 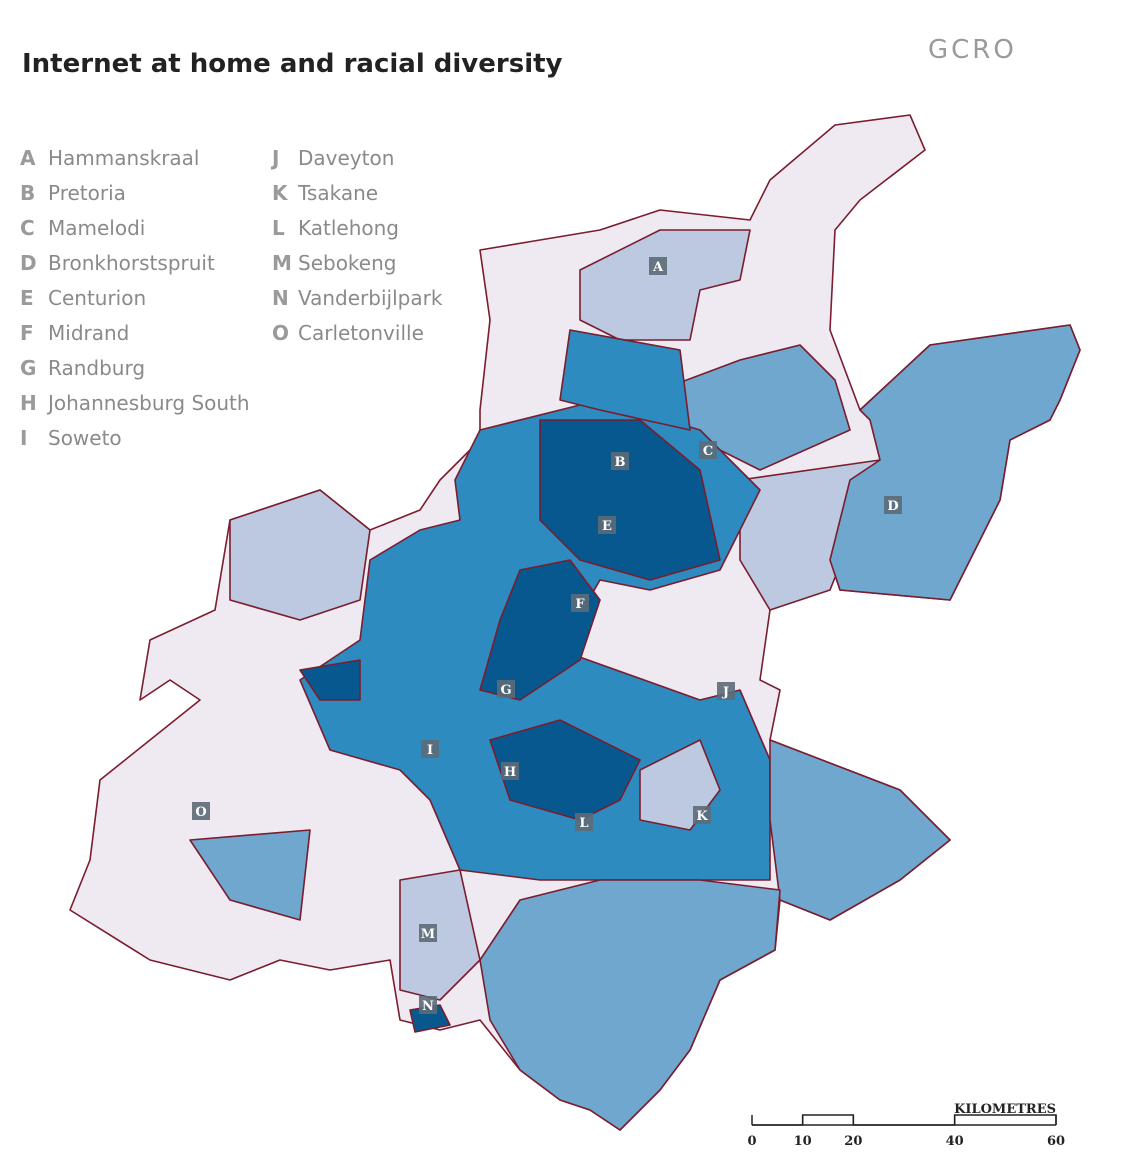 I want to click on legend-name: Katlehong, so click(x=348, y=228).